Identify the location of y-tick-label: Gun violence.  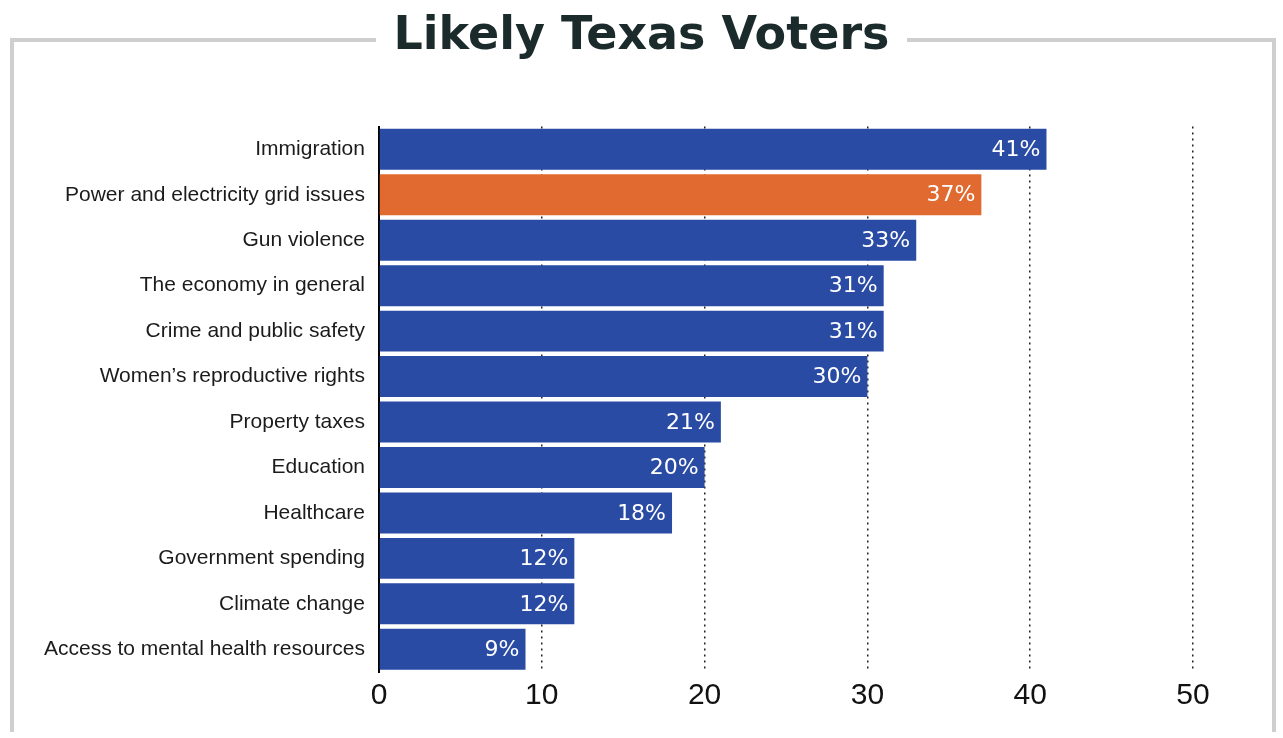
(303, 239).